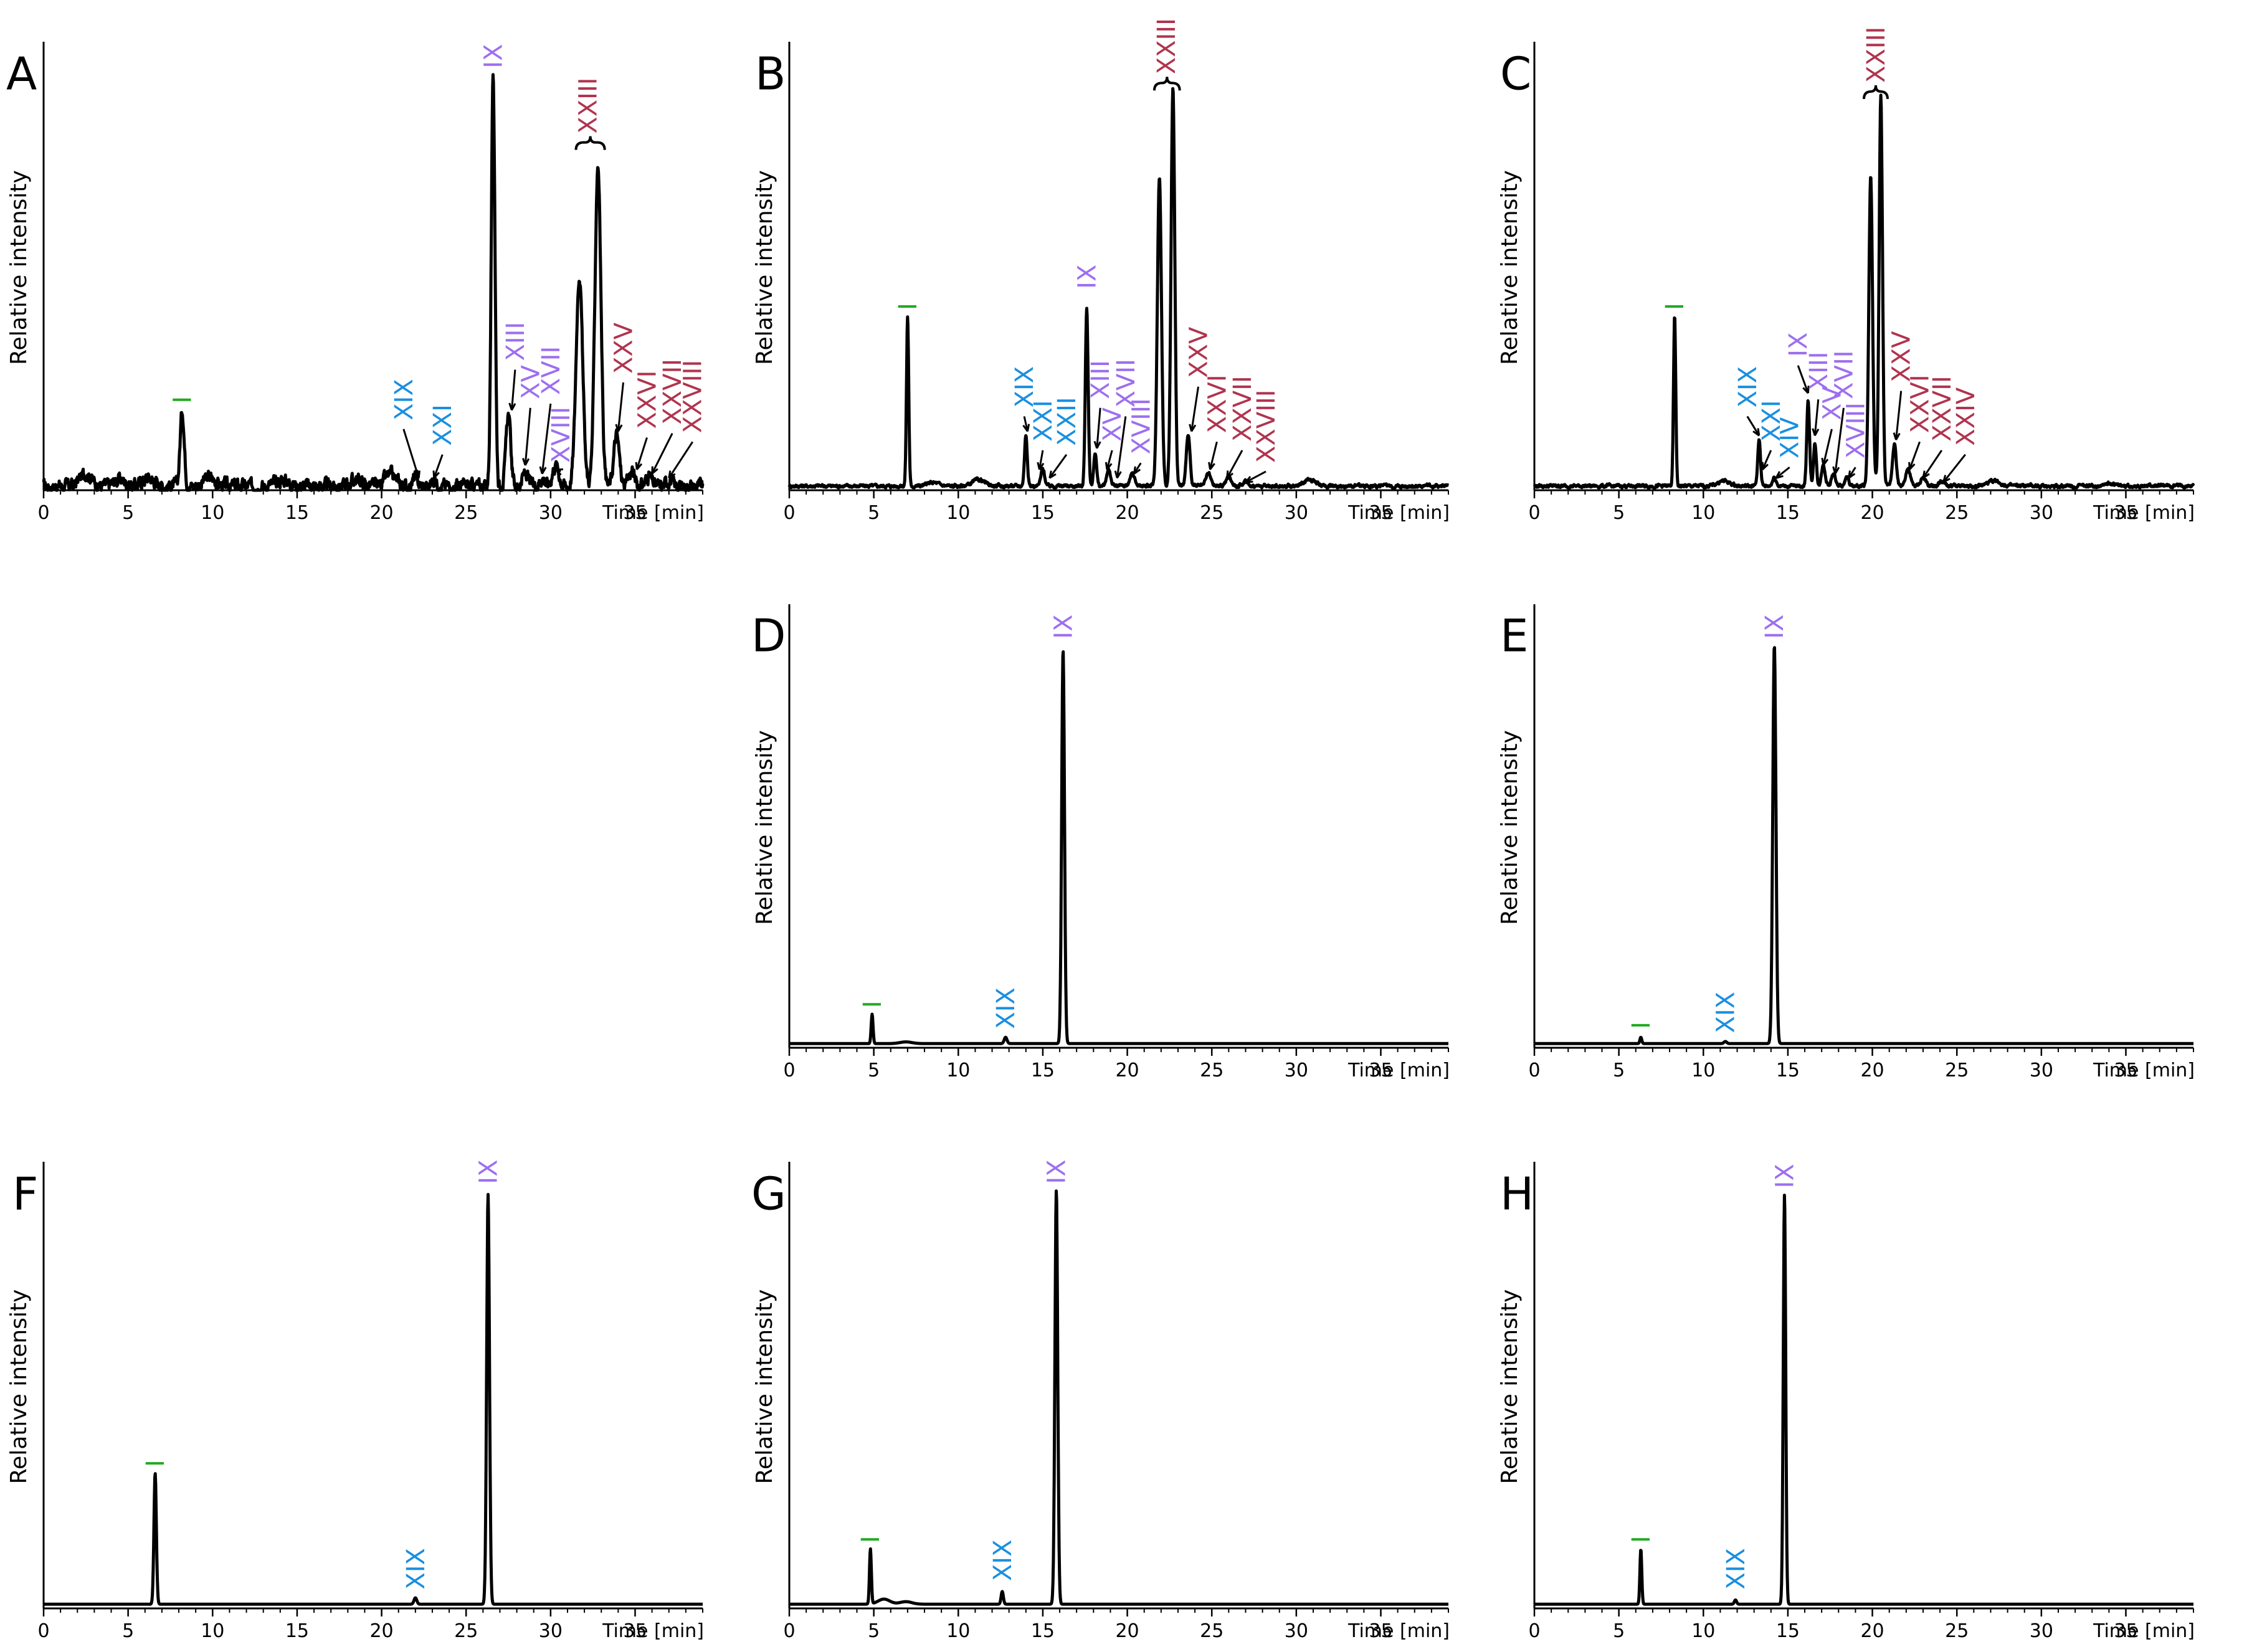 Image resolution: width=2262 pixels, height=1652 pixels. I want to click on peak-label: XVIII, so click(1855, 430).